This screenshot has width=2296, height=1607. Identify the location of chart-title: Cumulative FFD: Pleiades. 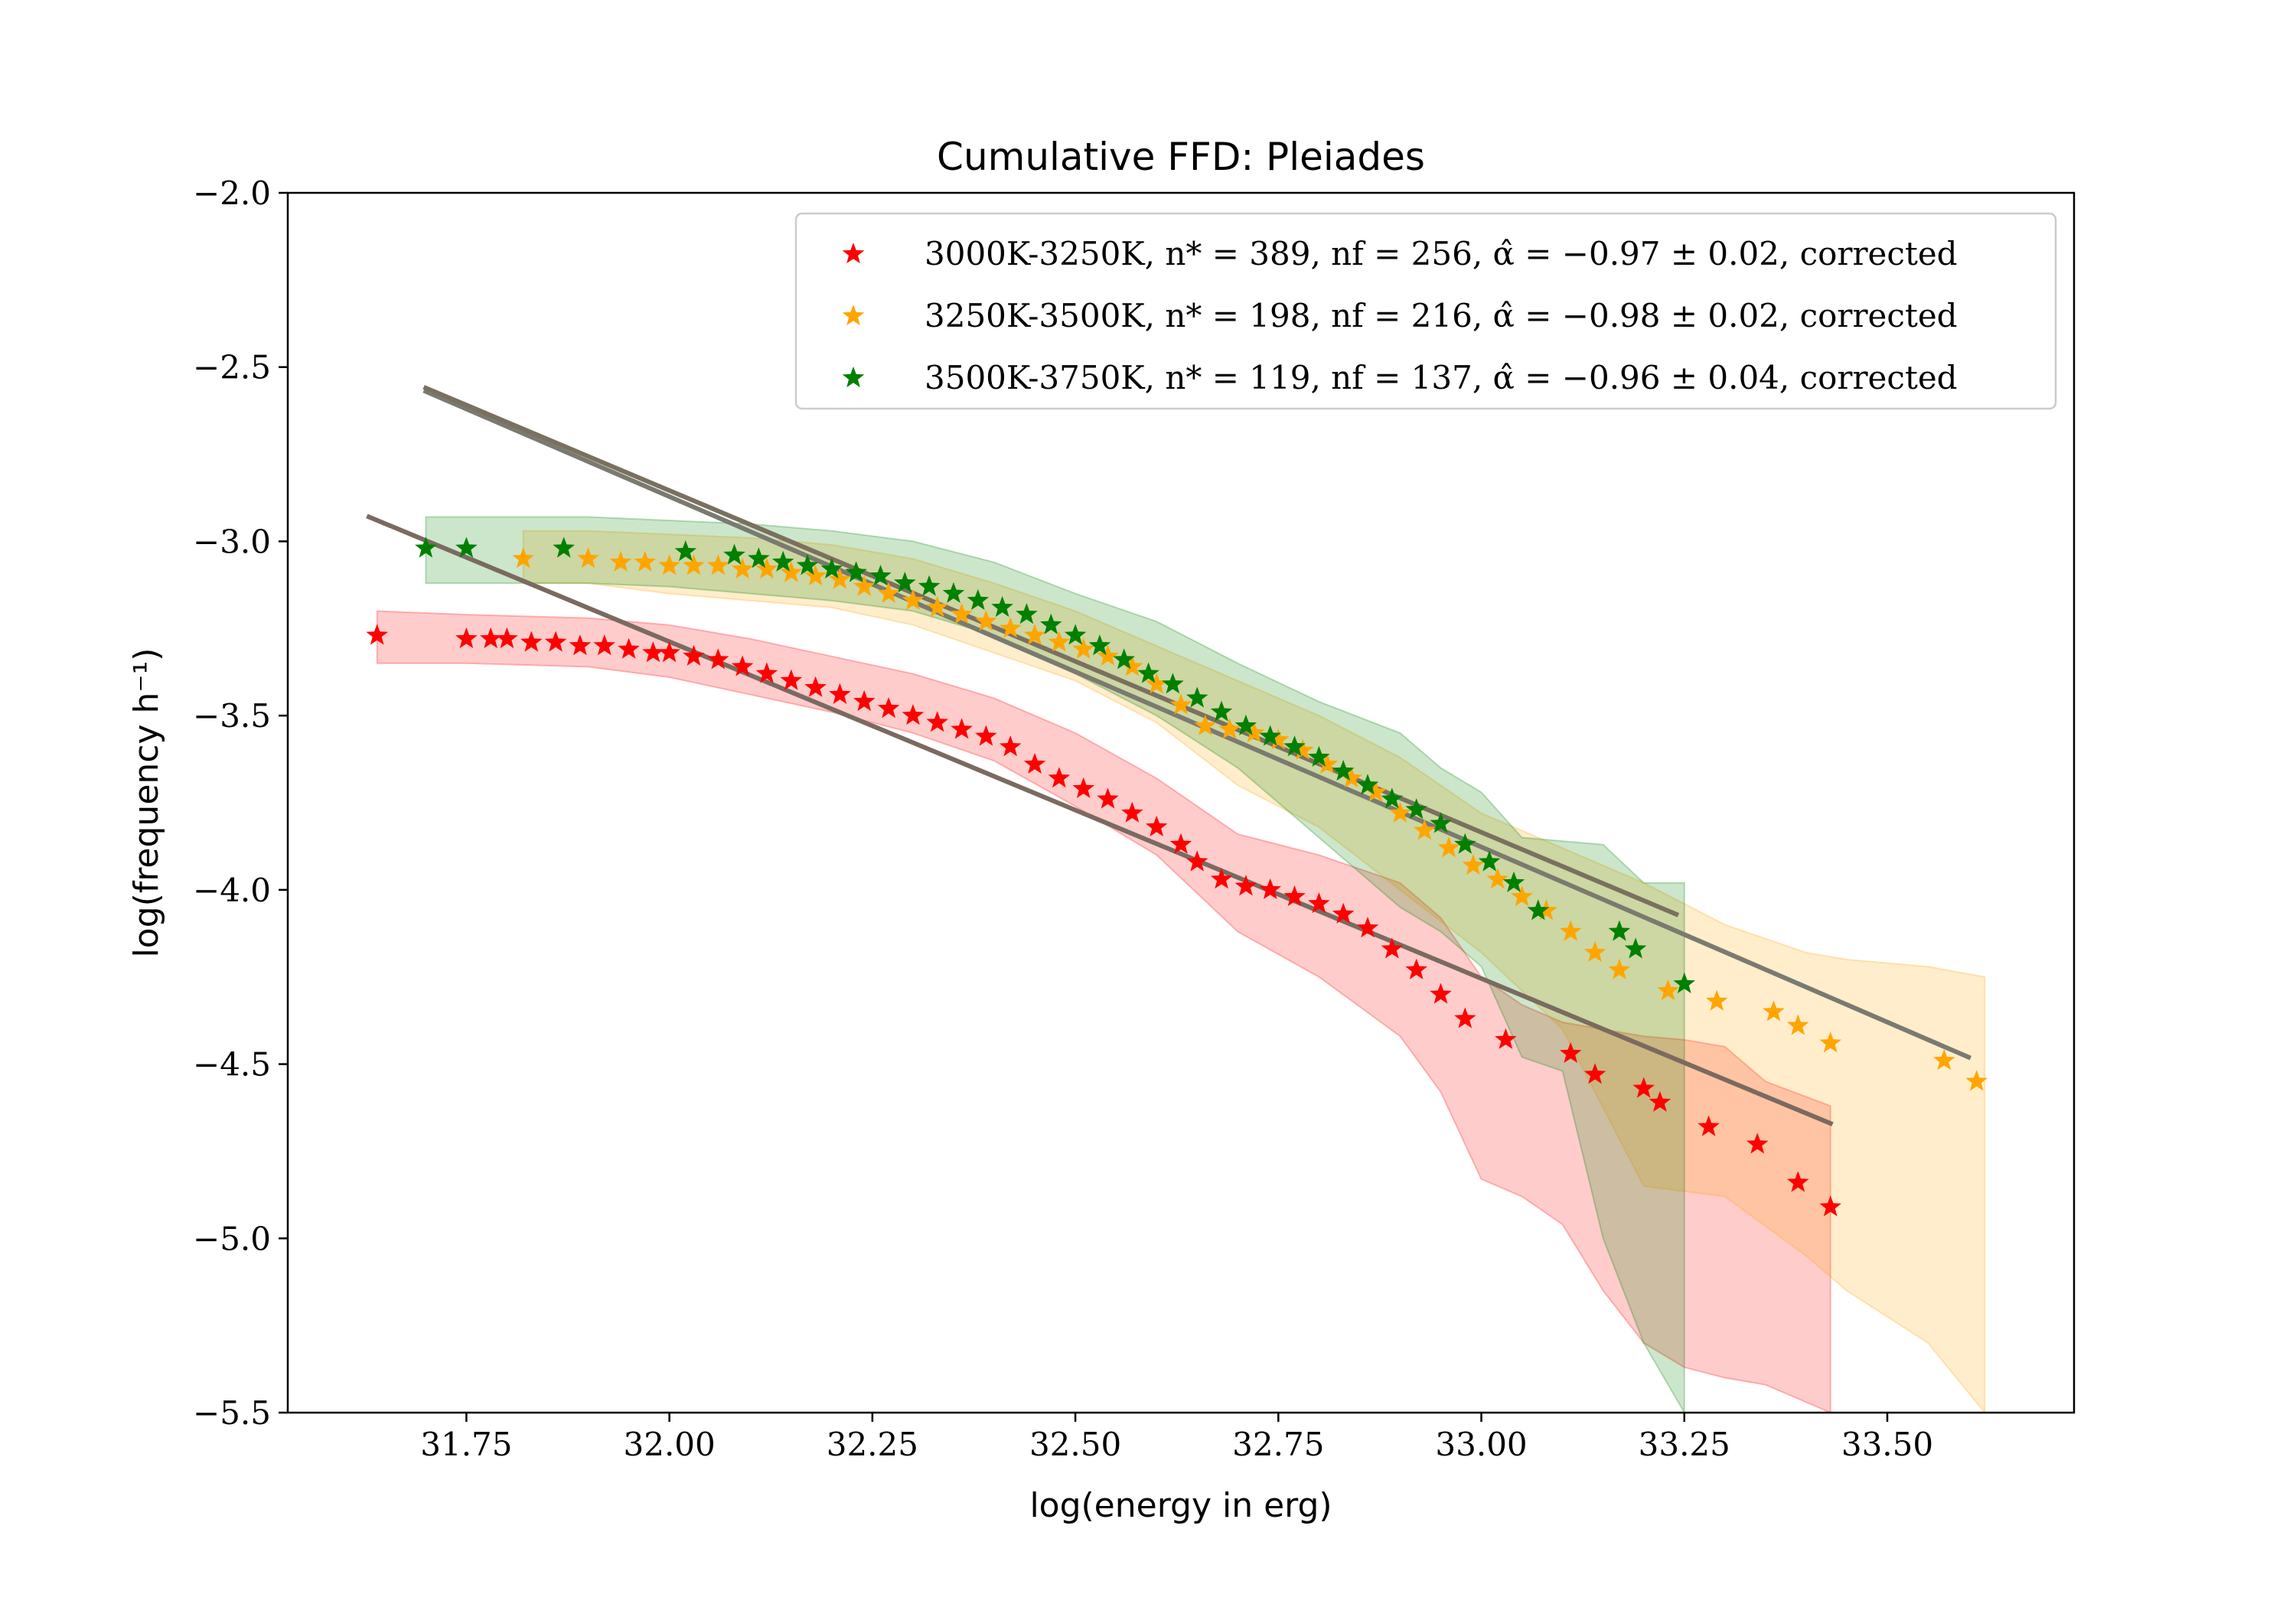
(1181, 157).